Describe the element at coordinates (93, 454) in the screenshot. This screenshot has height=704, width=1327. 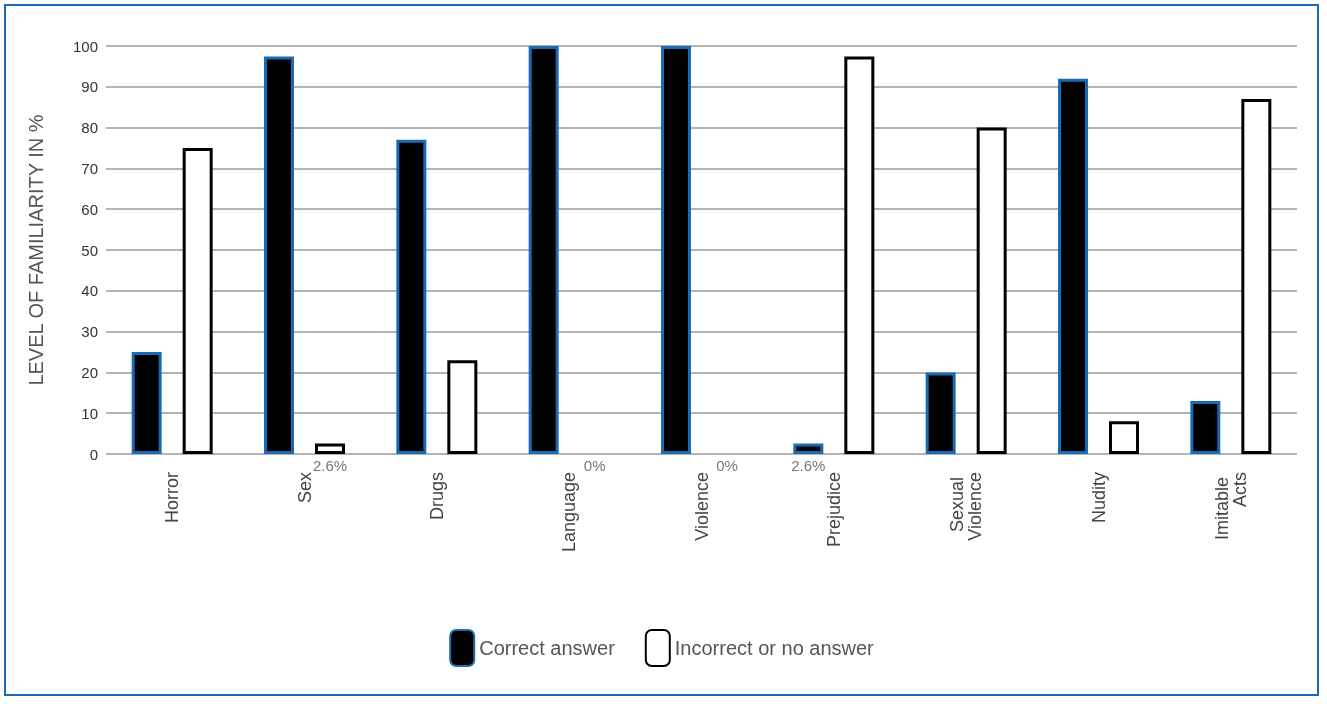
I see `y-tick-label: 0` at that location.